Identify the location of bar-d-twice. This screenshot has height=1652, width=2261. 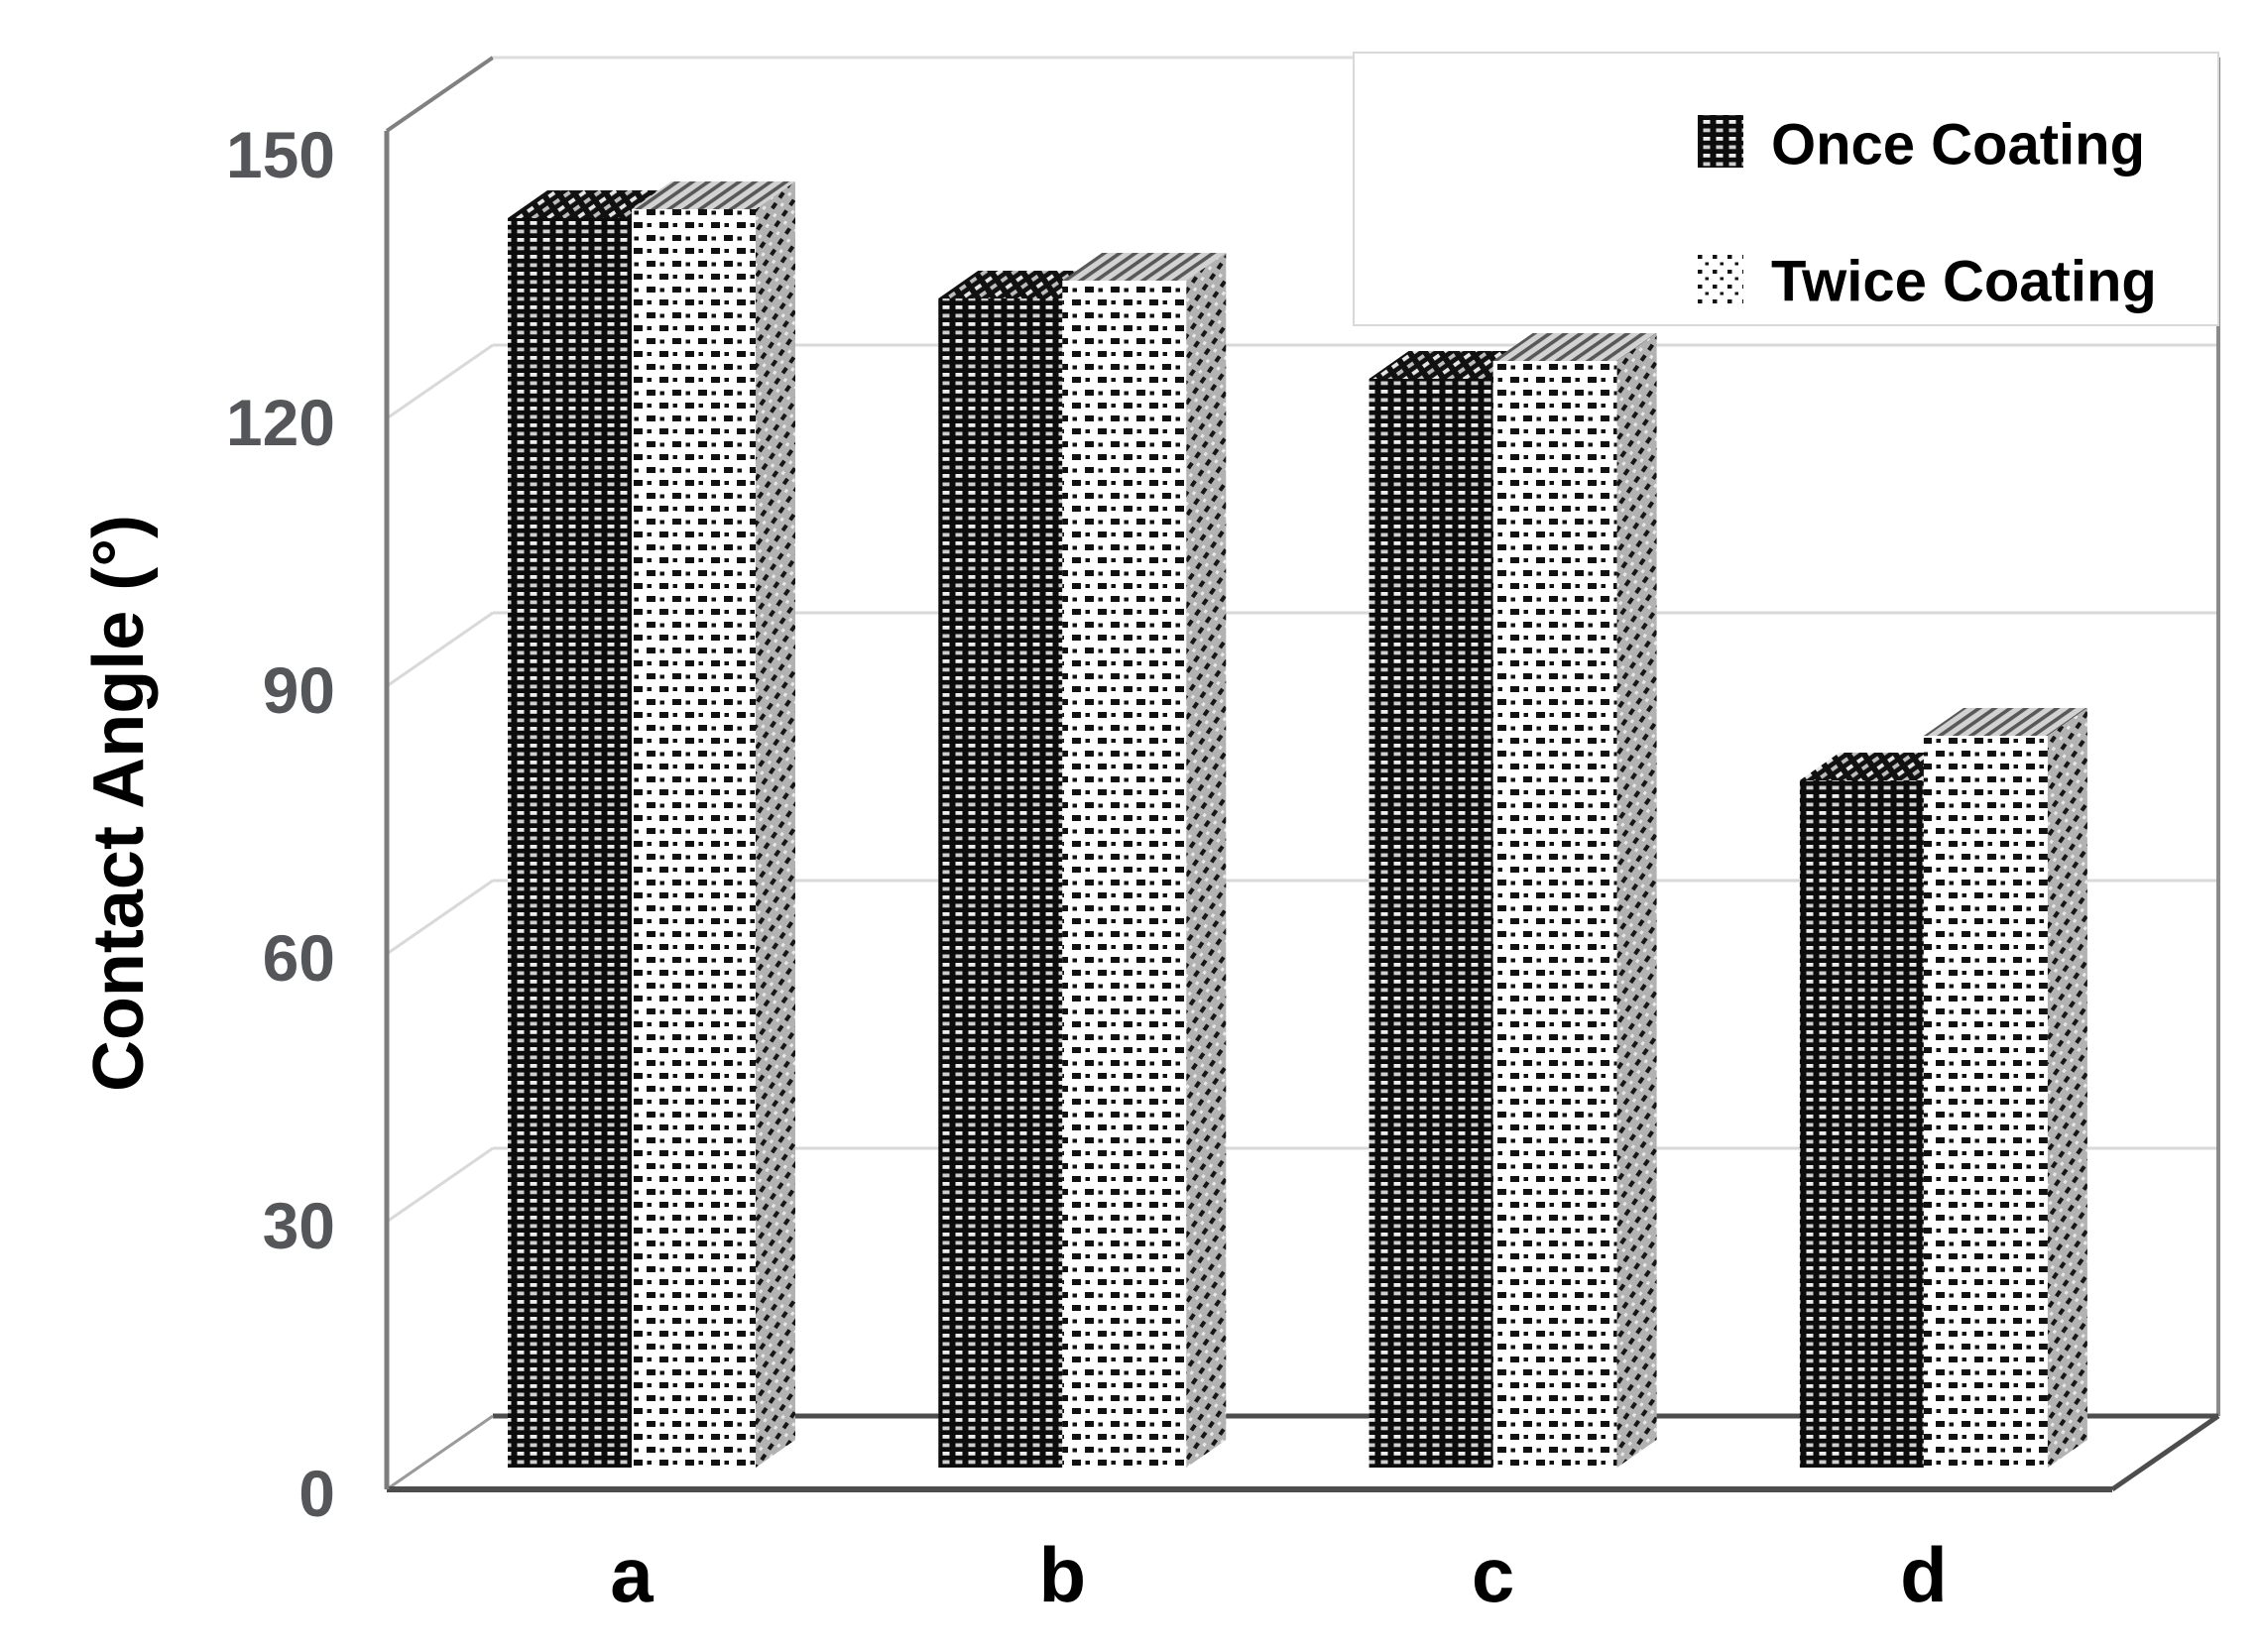
(2005, 1088).